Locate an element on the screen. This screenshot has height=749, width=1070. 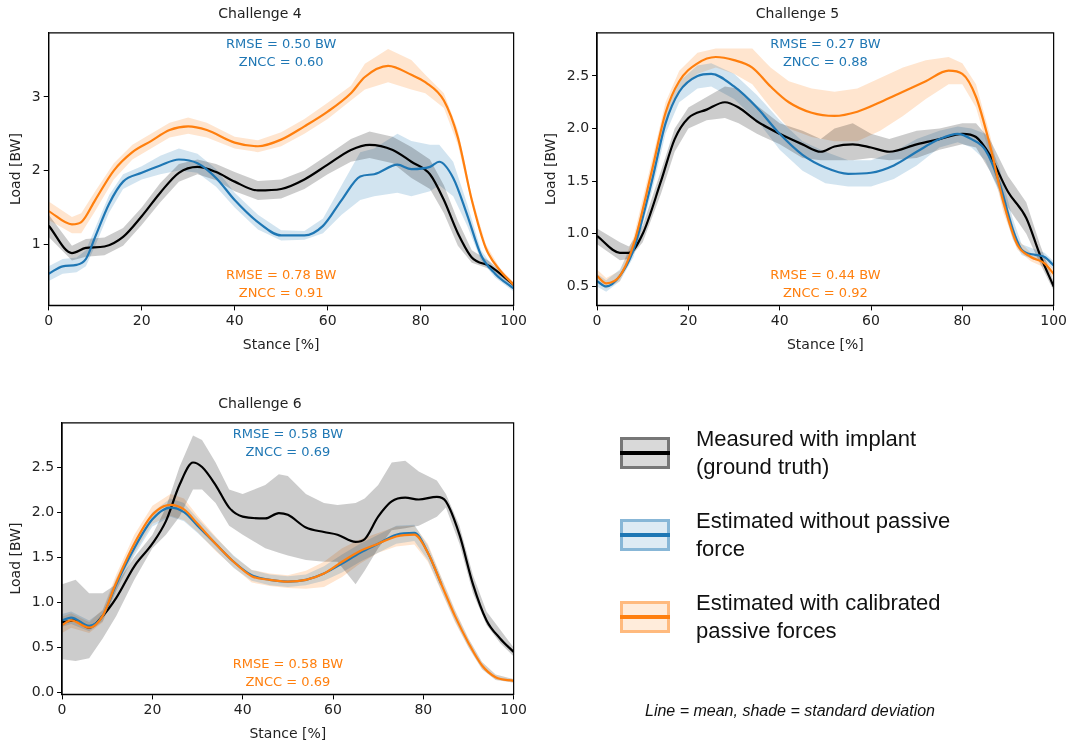
annotation: RMSE = 0.44 BW is located at coordinates (825, 274).